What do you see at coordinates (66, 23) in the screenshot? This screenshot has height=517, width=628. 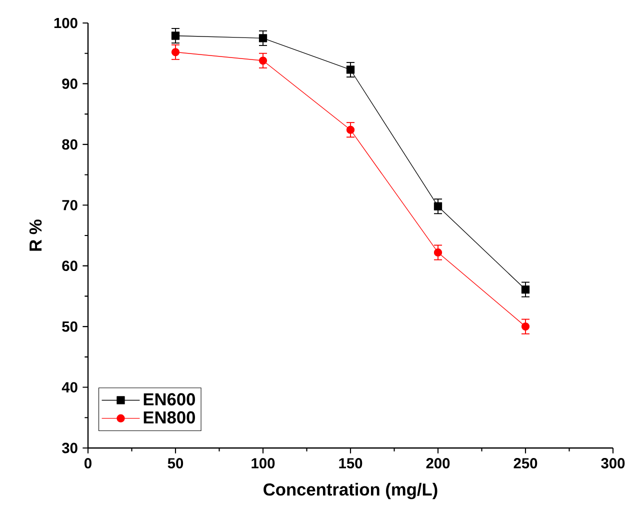 I see `y-tick-label: 100` at bounding box center [66, 23].